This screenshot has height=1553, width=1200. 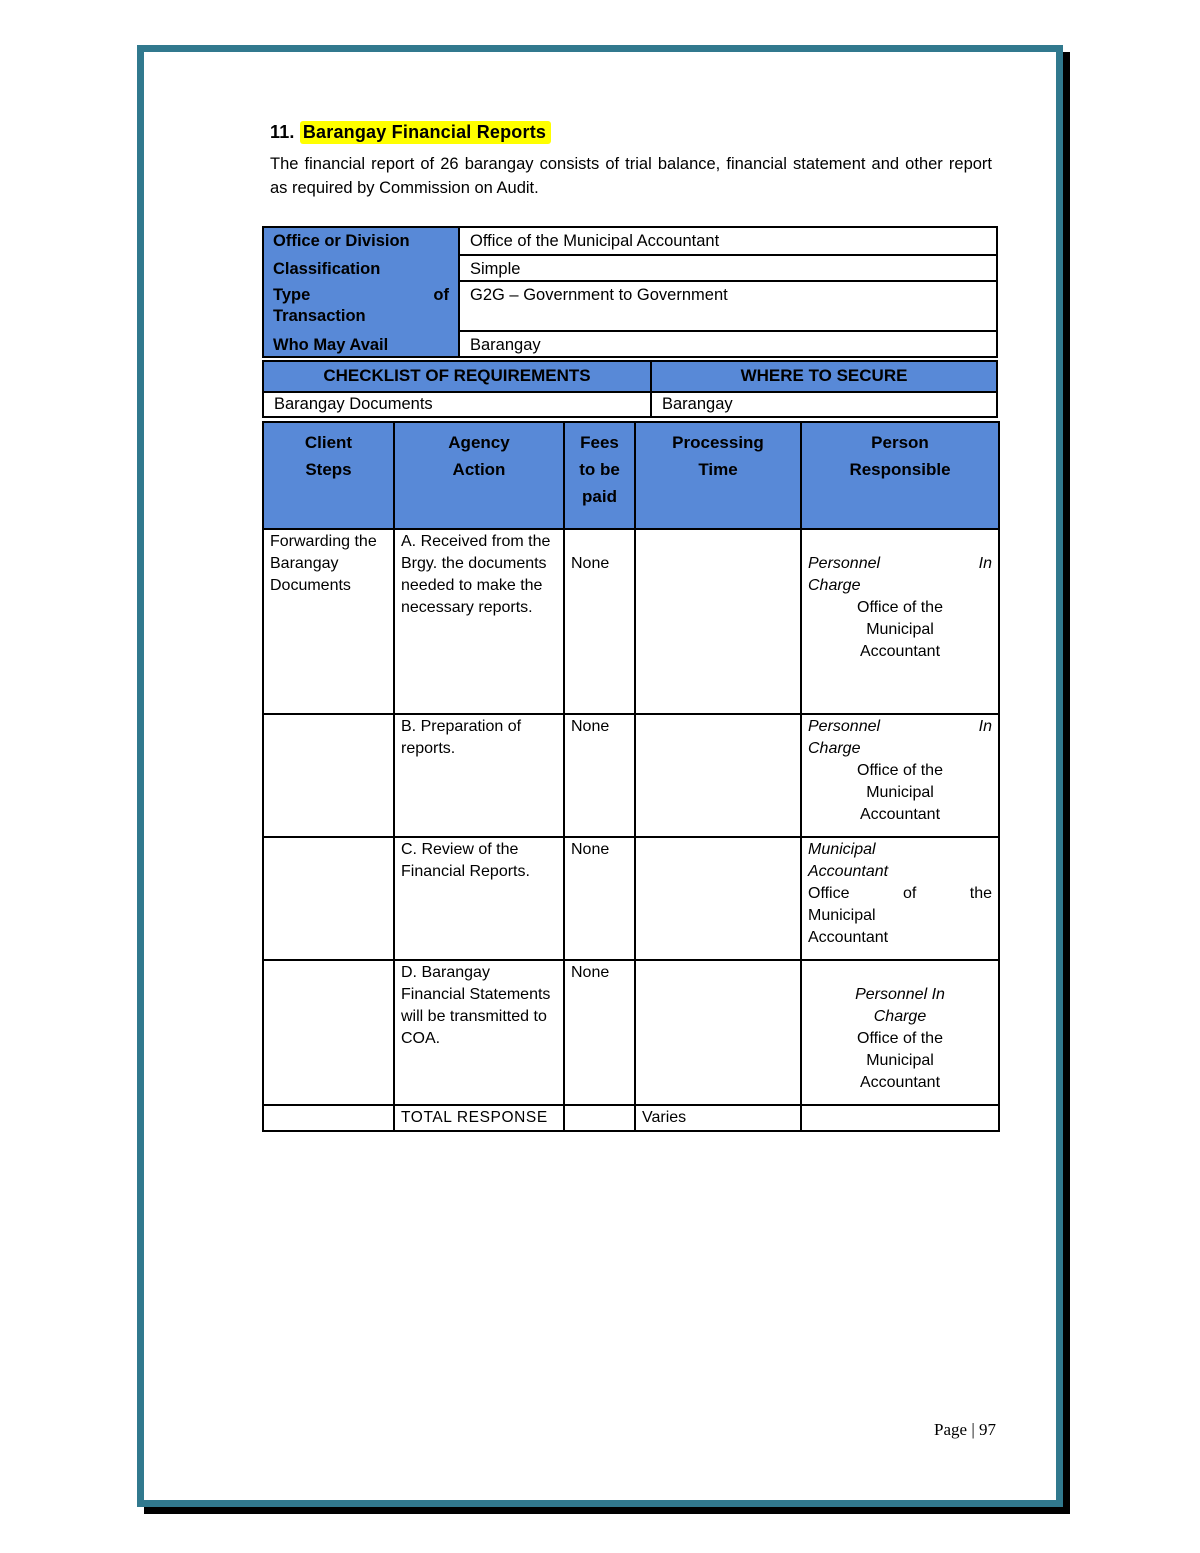 I want to click on header-fees: Fees to be paid, so click(x=599, y=475).